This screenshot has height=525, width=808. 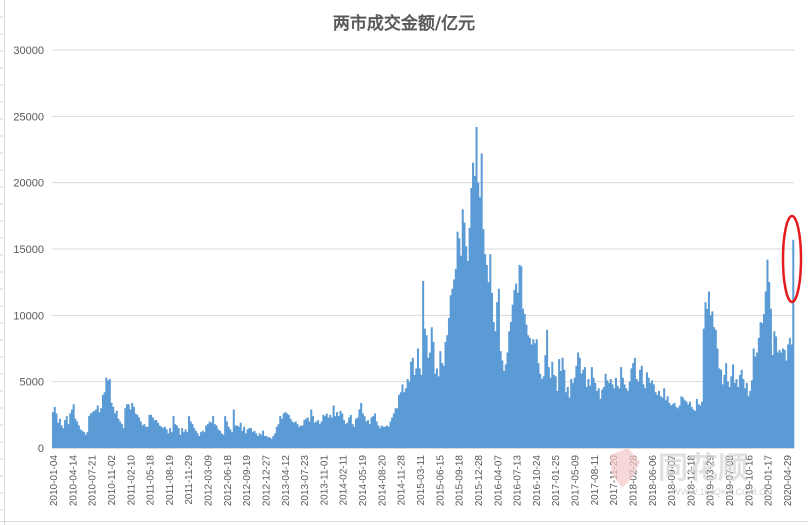 What do you see at coordinates (32, 383) in the screenshot?
I see `y-tick-label: 5000` at bounding box center [32, 383].